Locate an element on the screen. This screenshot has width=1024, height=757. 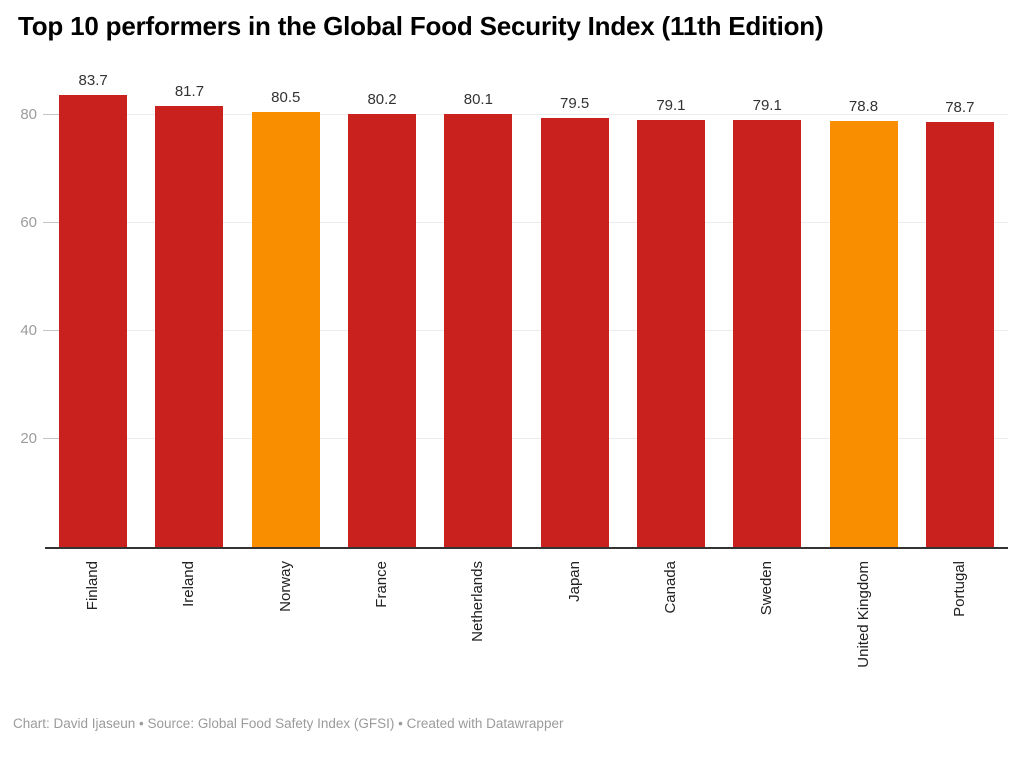
bar-column: 83.7 Finland is located at coordinates (93, 335).